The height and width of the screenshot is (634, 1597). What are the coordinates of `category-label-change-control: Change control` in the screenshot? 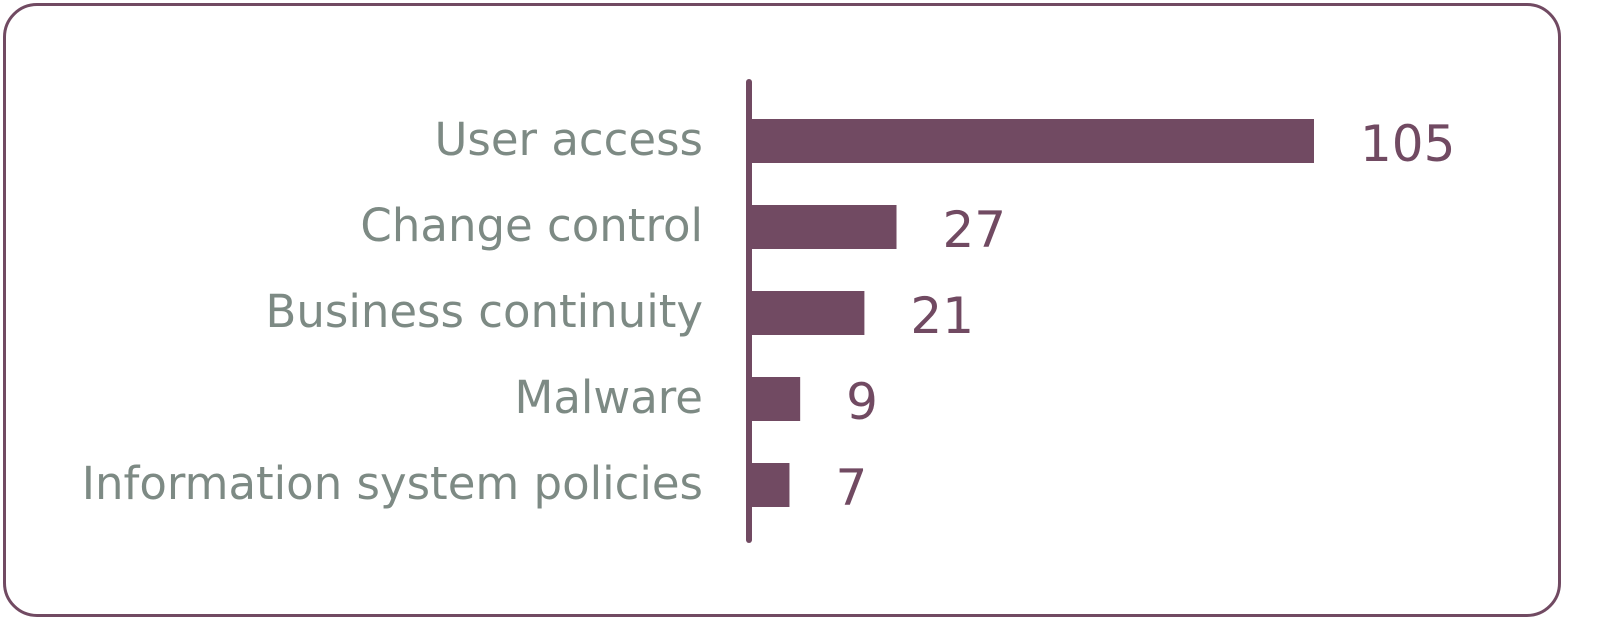 It's located at (531, 225).